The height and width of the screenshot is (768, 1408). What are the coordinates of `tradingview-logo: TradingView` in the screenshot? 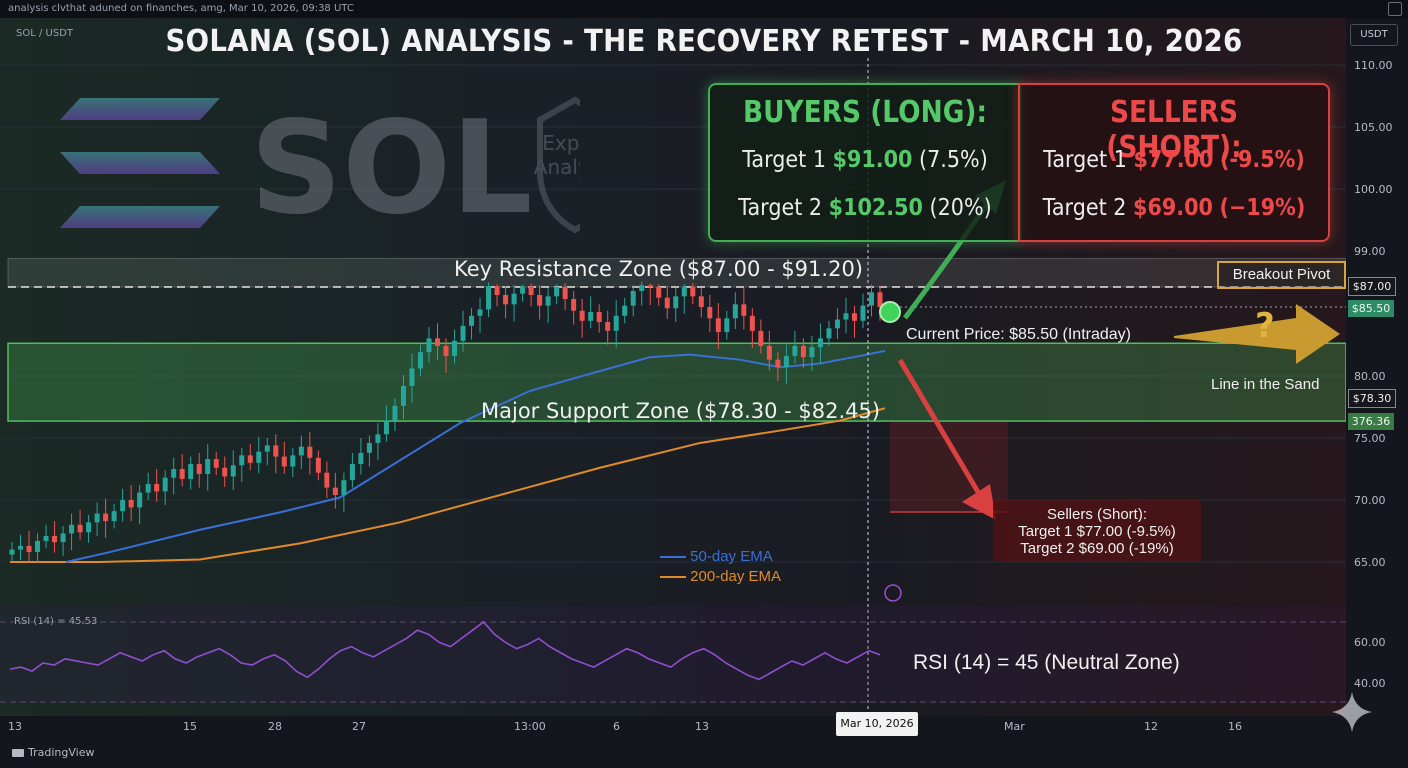 It's located at (53, 752).